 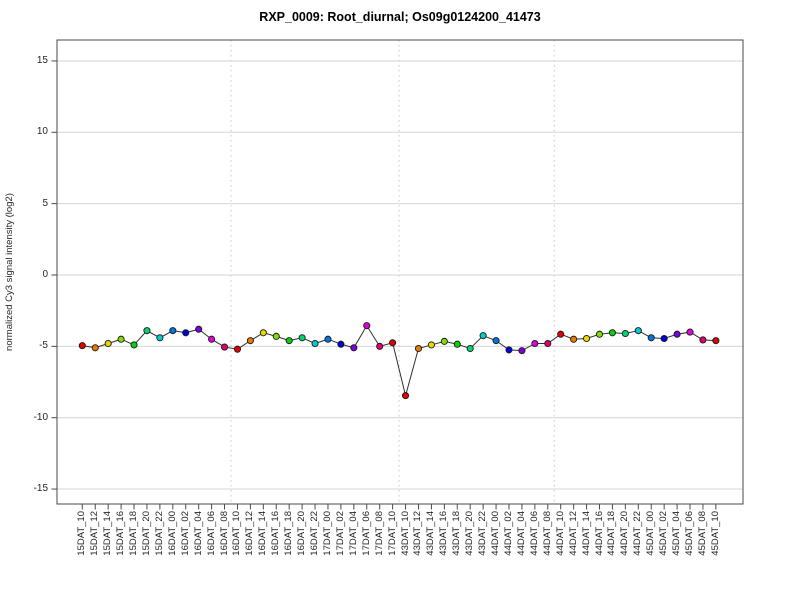 What do you see at coordinates (95, 533) in the screenshot?
I see `x-tick-label: 15DAT_12` at bounding box center [95, 533].